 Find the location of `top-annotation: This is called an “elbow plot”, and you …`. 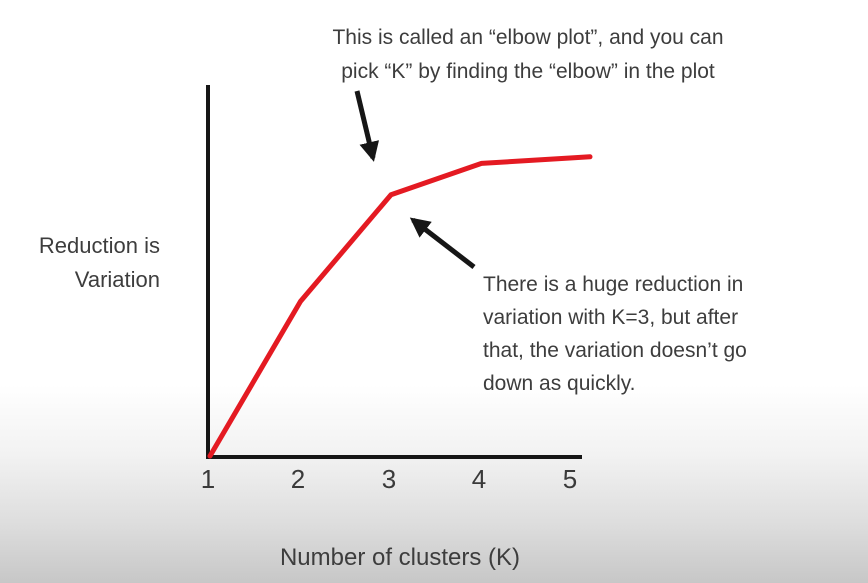

top-annotation: This is called an “elbow plot”, and you … is located at coordinates (528, 55).